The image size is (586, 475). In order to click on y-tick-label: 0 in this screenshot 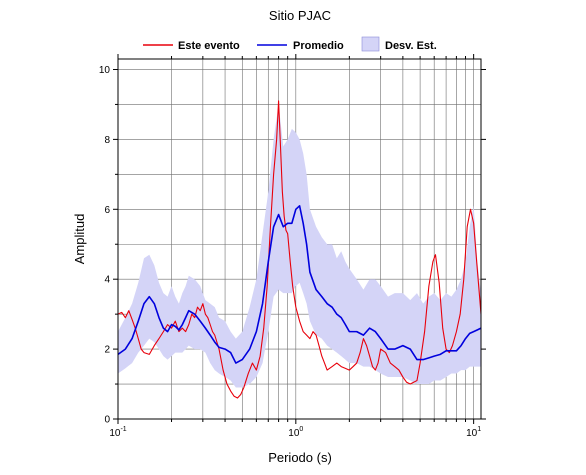, I will do `click(107, 420)`.